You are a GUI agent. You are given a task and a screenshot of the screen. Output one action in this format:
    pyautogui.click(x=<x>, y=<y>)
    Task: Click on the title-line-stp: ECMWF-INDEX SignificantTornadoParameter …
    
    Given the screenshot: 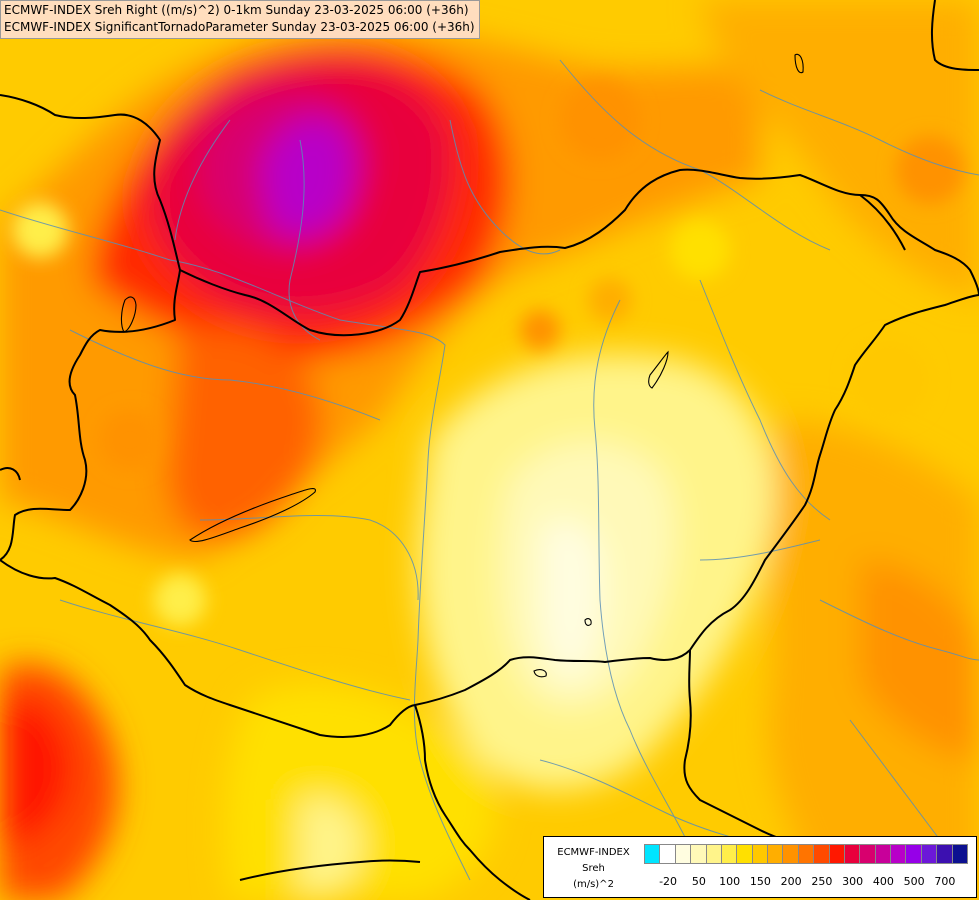 What is the action you would take?
    pyautogui.click(x=239, y=27)
    